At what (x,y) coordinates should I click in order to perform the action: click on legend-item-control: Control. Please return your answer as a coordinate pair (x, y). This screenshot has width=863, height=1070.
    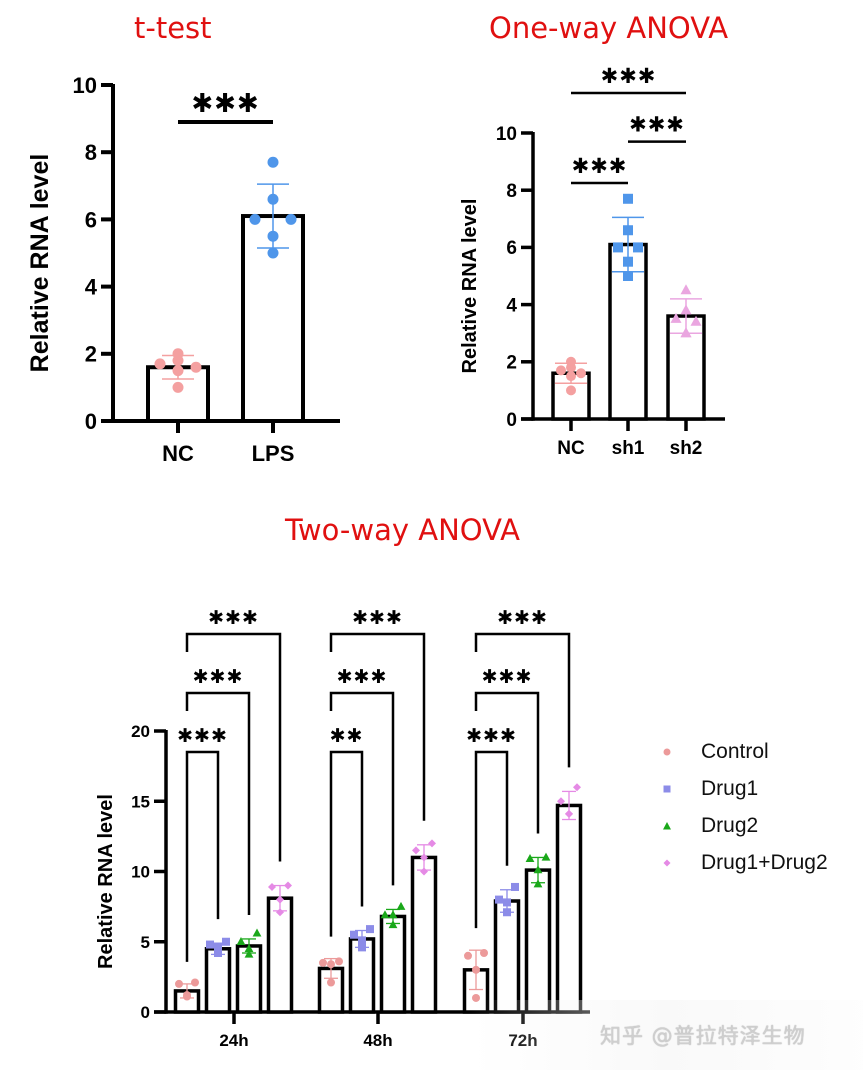
    Looking at the image, I should click on (744, 751).